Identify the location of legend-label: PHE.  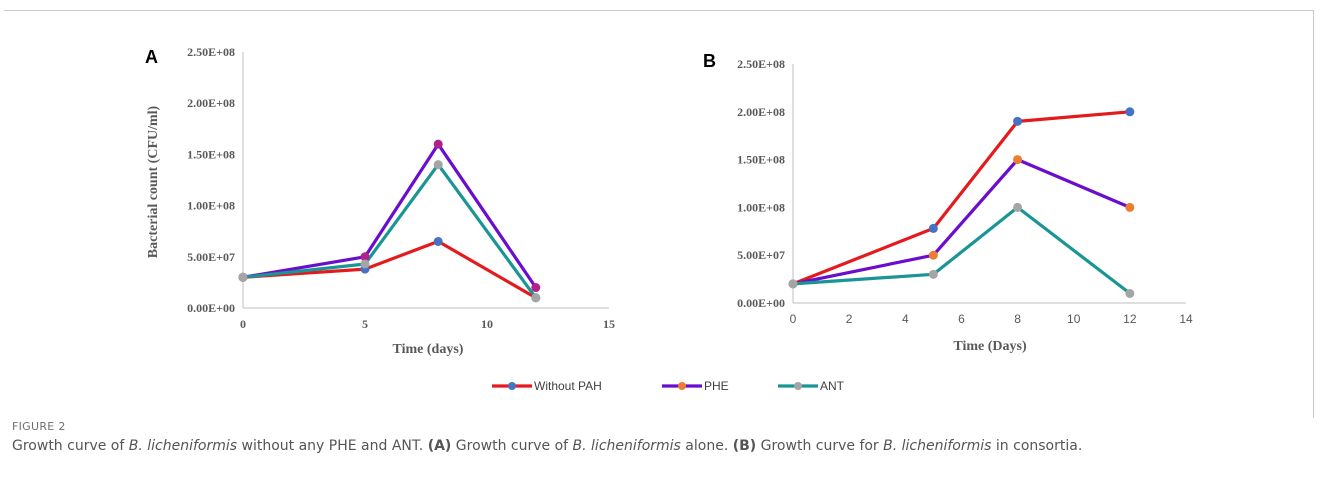
(716, 386).